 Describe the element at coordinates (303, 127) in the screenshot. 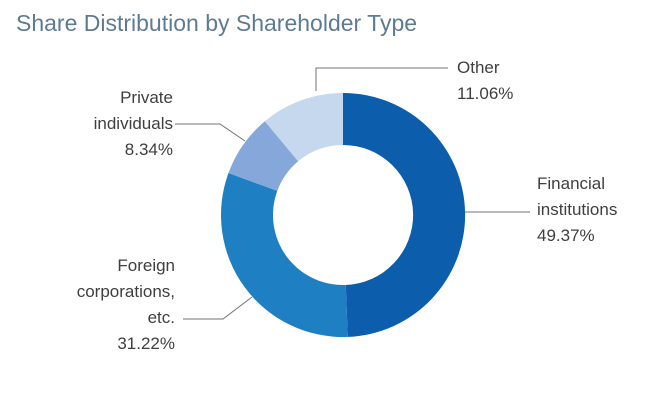

I see `donut-segment-other` at that location.